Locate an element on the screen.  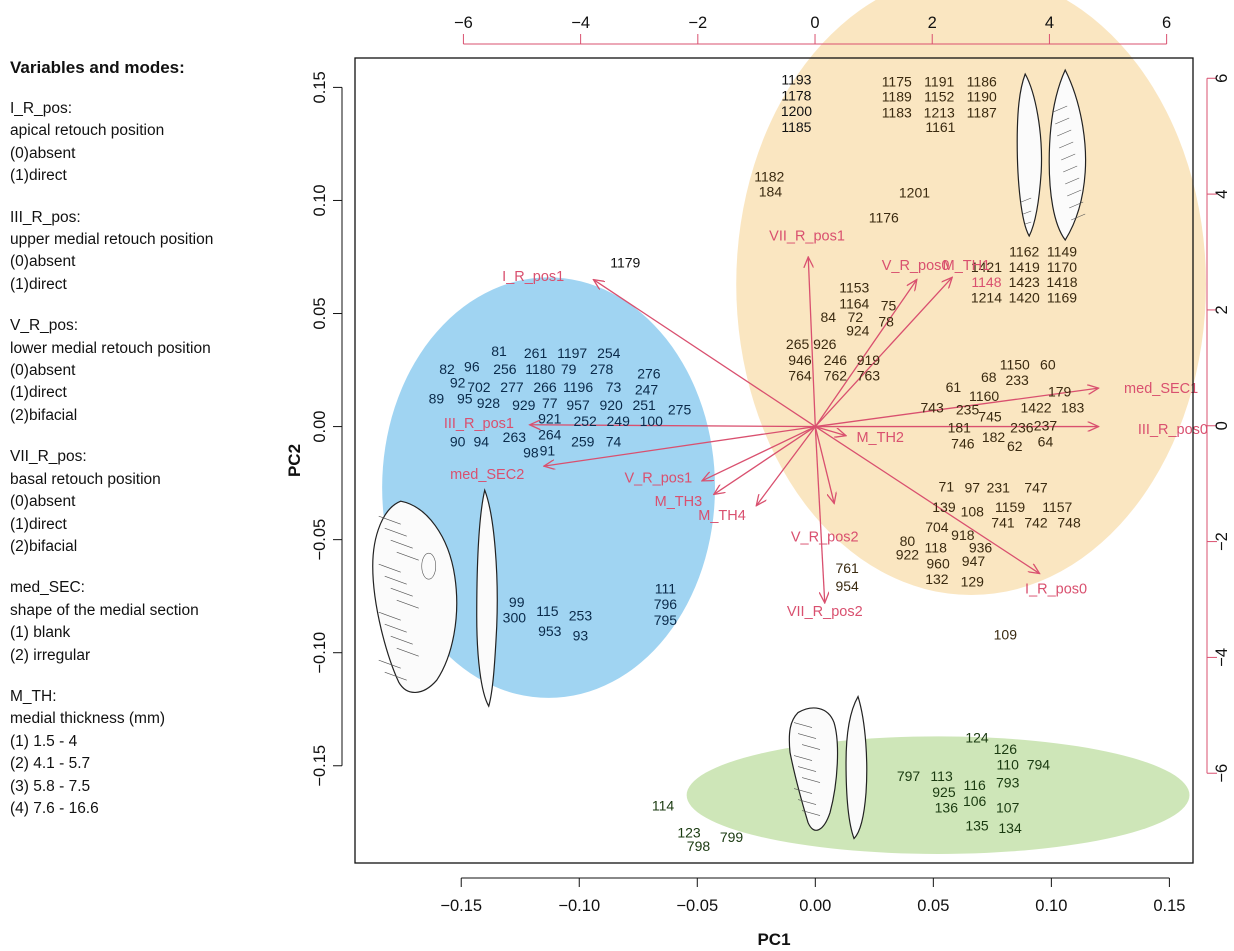
point-label: 300 is located at coordinates (515, 618).